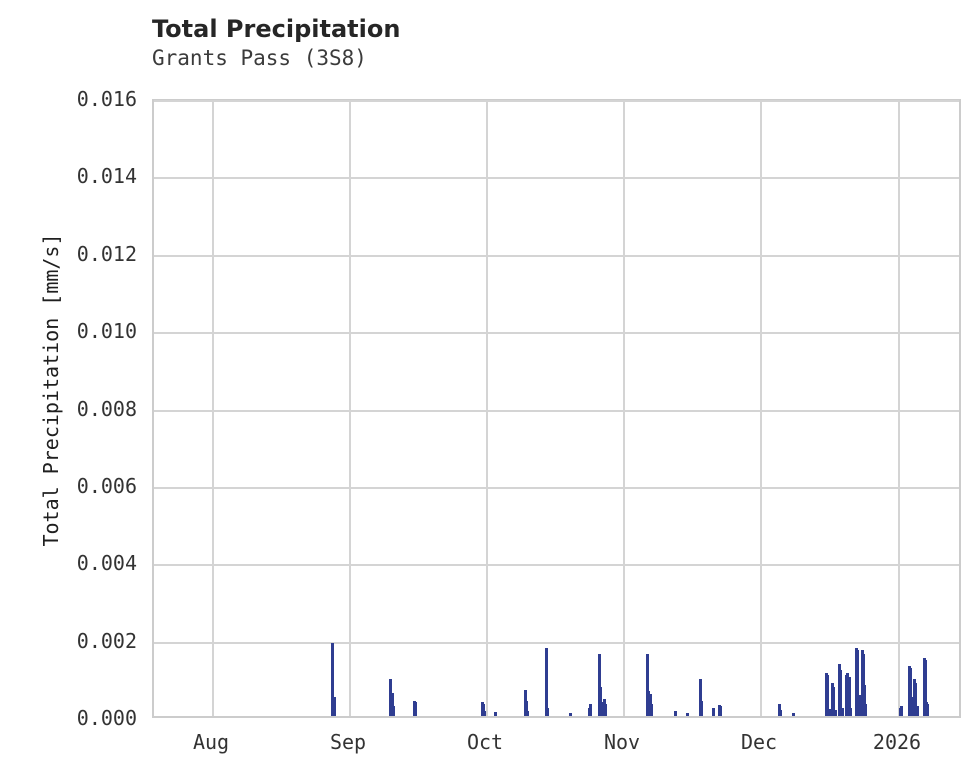  What do you see at coordinates (106, 640) in the screenshot?
I see `y-tick-label: 0.002` at bounding box center [106, 640].